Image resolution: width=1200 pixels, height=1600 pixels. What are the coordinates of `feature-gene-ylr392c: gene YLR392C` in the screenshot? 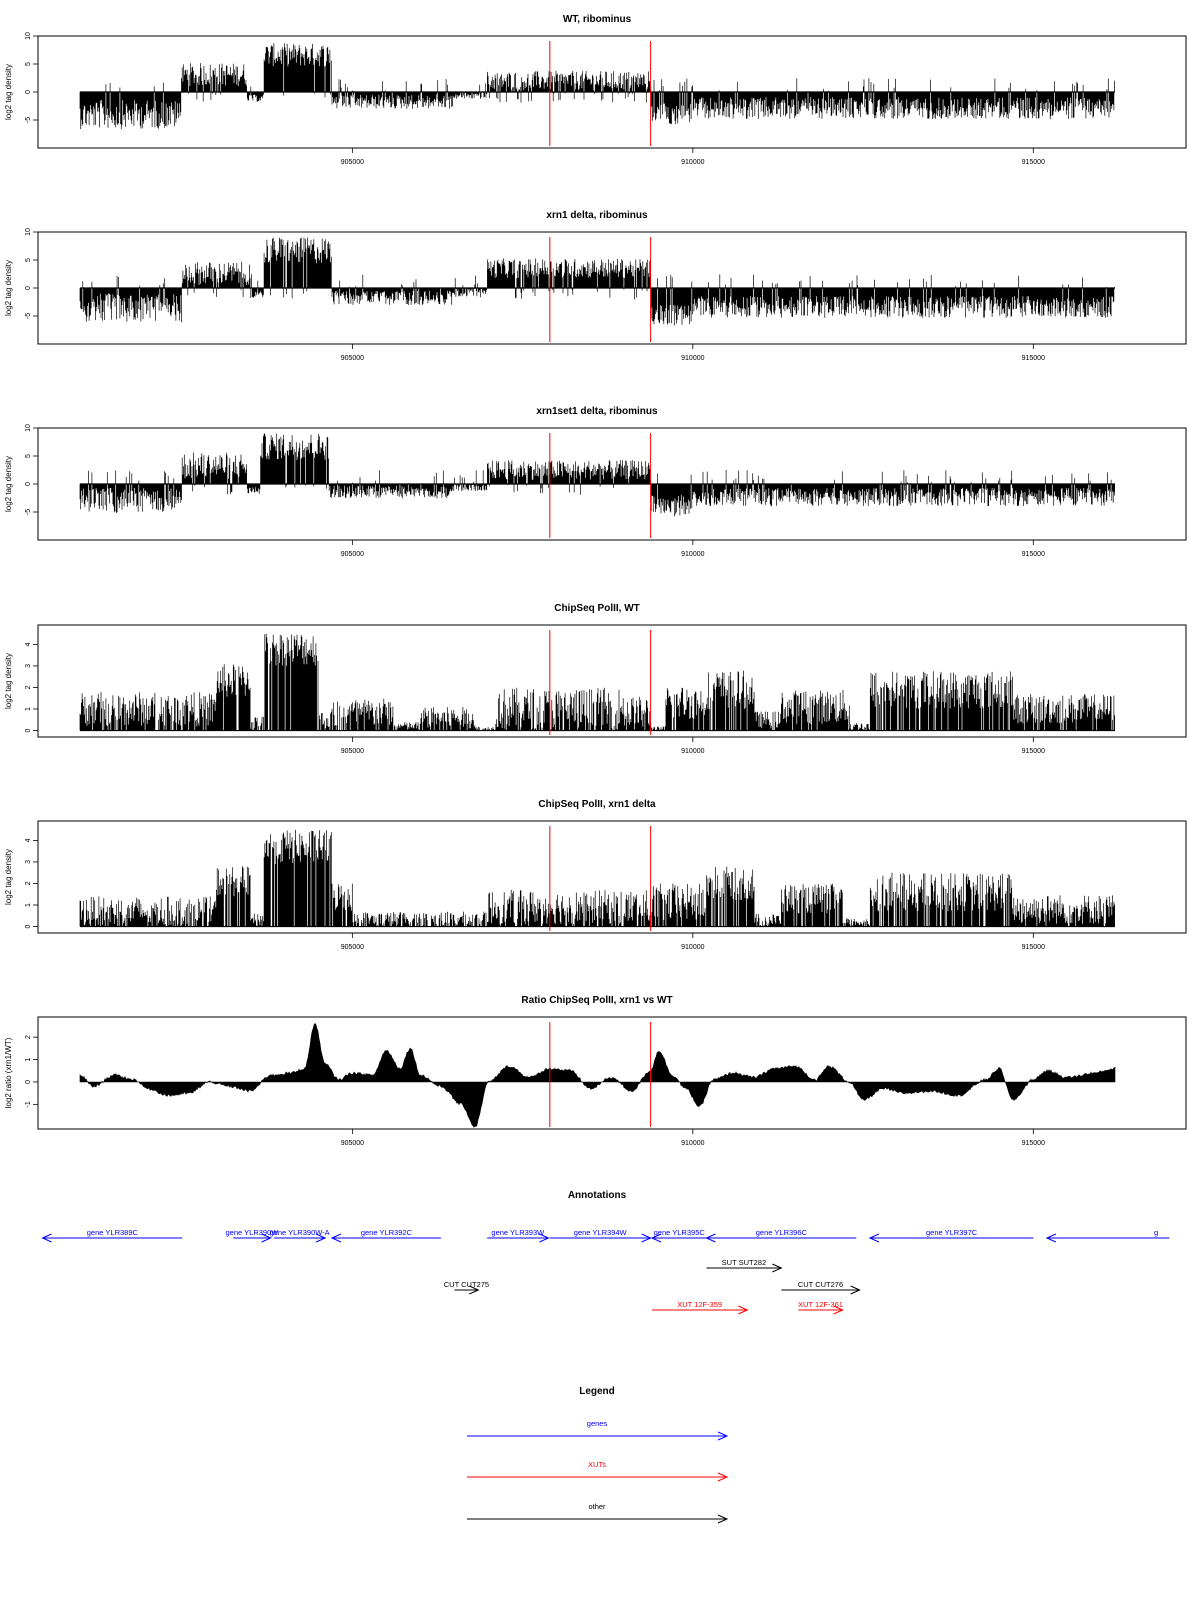 It's located at (385, 1235).